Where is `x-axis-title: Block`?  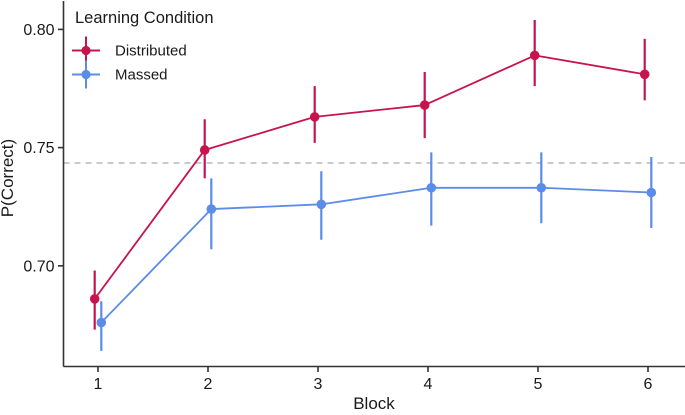
x-axis-title: Block is located at coordinates (374, 403).